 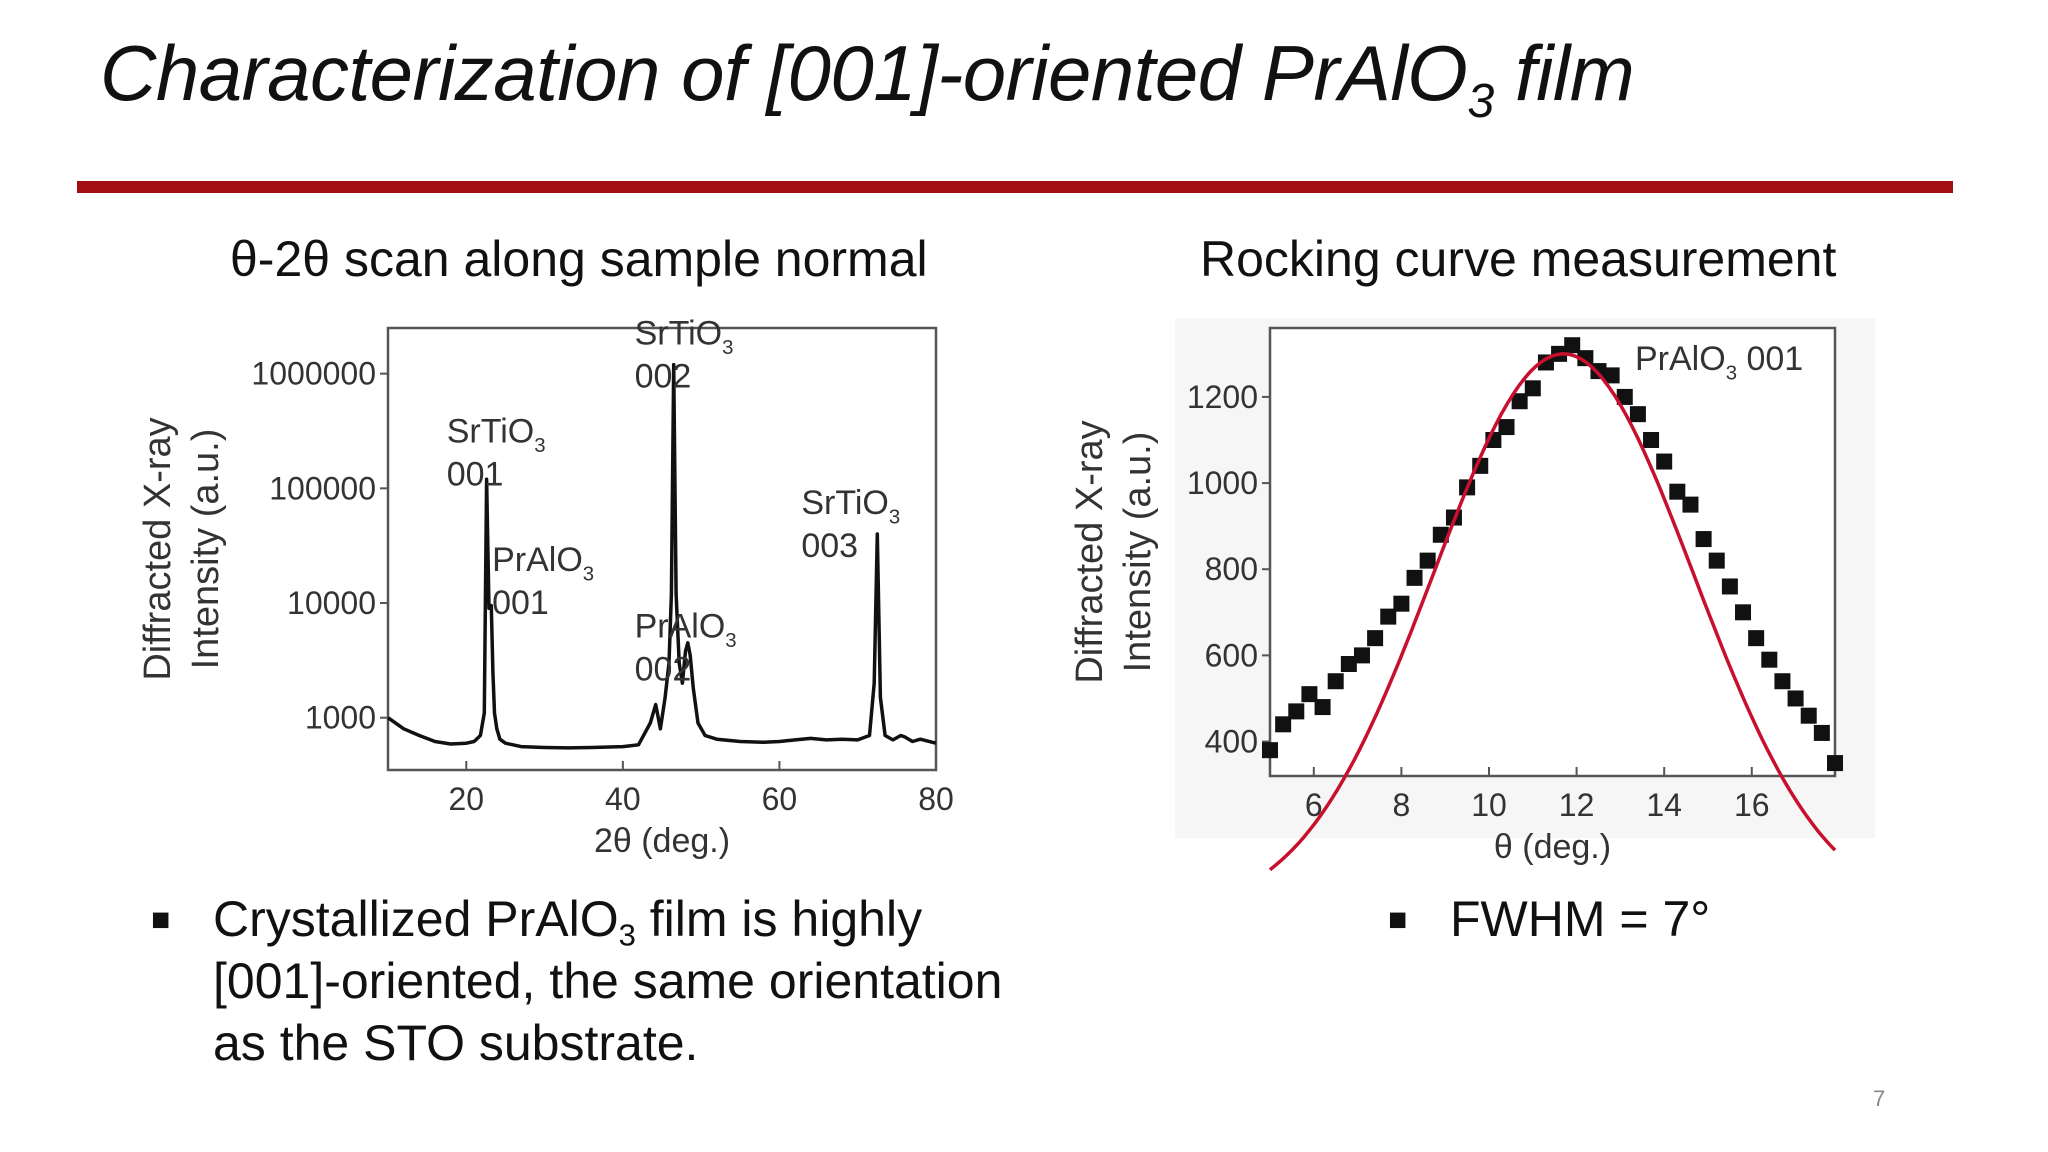 I want to click on left-bullet-text: Crystallized PrAlO, so click(x=416, y=919).